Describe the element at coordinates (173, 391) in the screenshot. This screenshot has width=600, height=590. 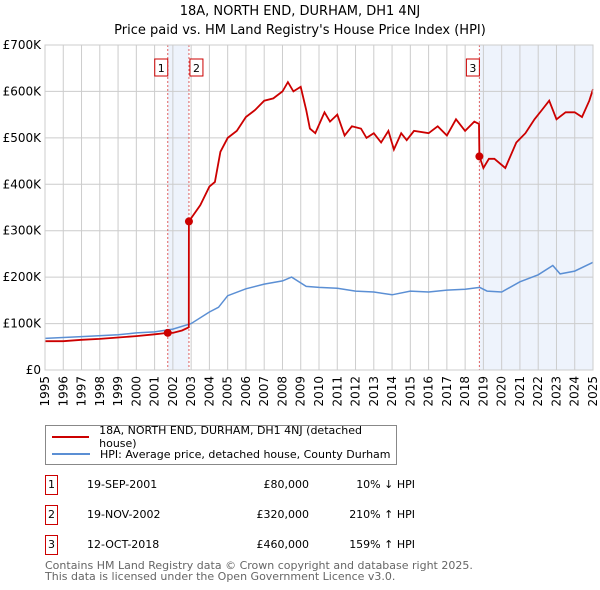
I see `x-tick-label: 2002` at that location.